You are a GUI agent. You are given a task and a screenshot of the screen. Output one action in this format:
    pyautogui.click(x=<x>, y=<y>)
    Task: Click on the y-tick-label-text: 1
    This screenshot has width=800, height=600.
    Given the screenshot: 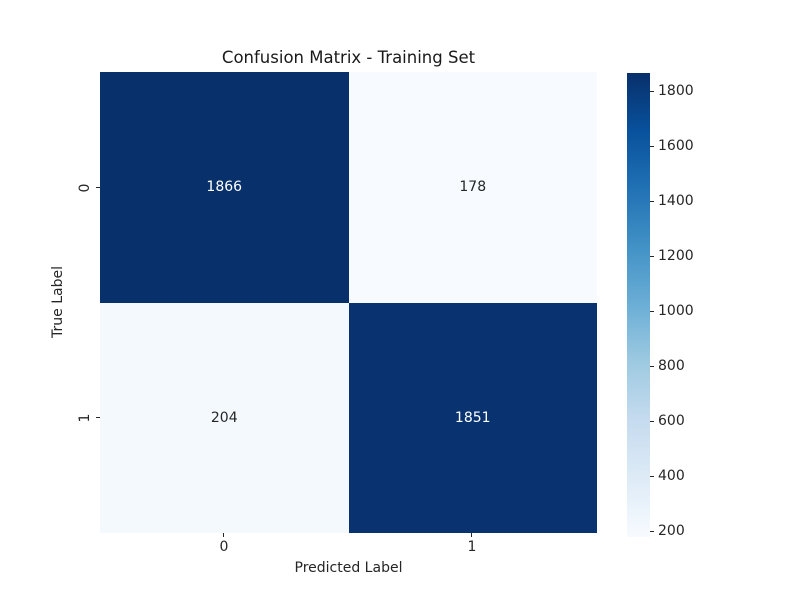 What is the action you would take?
    pyautogui.click(x=85, y=418)
    